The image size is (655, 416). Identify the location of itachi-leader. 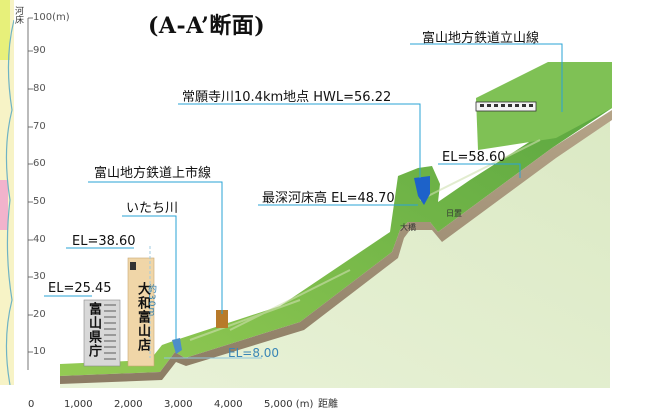
(149, 277).